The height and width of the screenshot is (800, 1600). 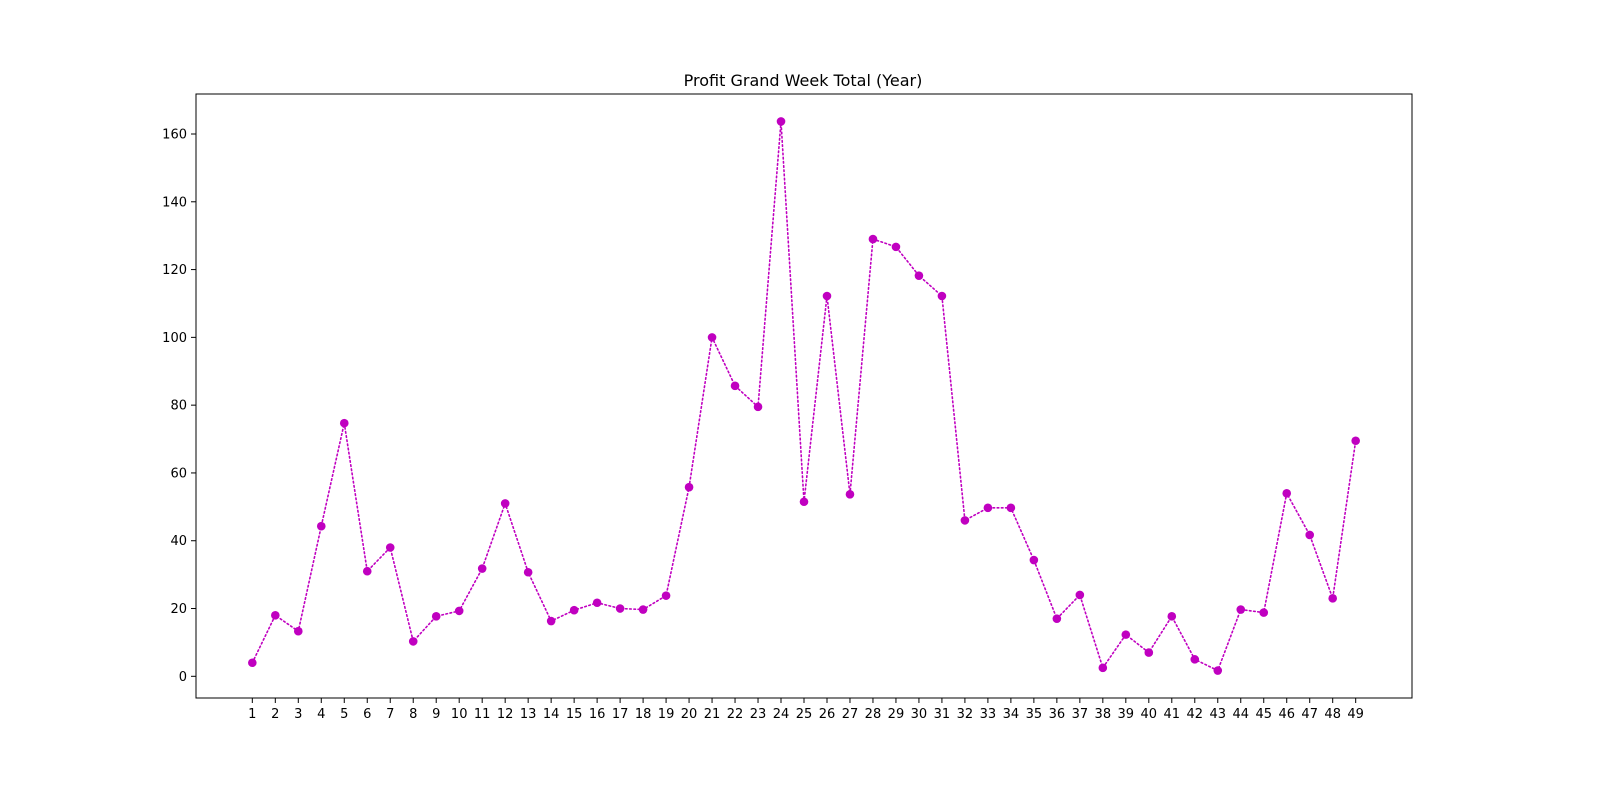 I want to click on x-tick-label: 37, so click(x=1080, y=714).